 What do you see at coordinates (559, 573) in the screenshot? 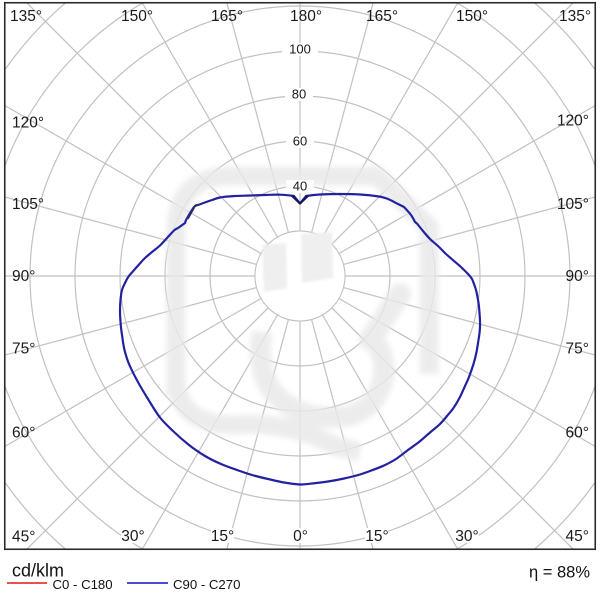
I see `svg-text: η = 88%` at bounding box center [559, 573].